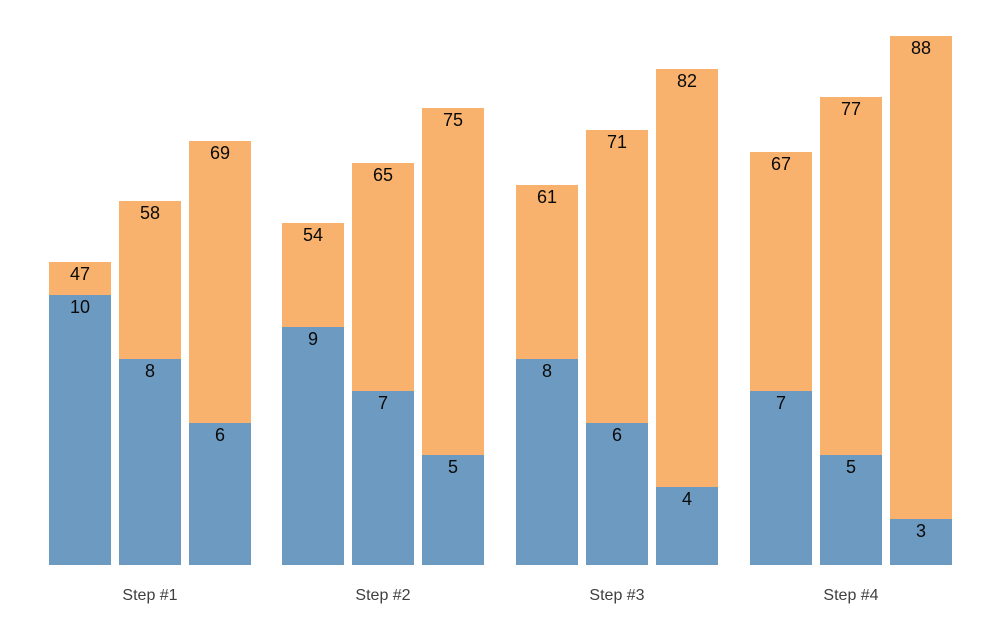 The image size is (1000, 618). Describe the element at coordinates (617, 141) in the screenshot. I see `bar-total-label: 71` at that location.